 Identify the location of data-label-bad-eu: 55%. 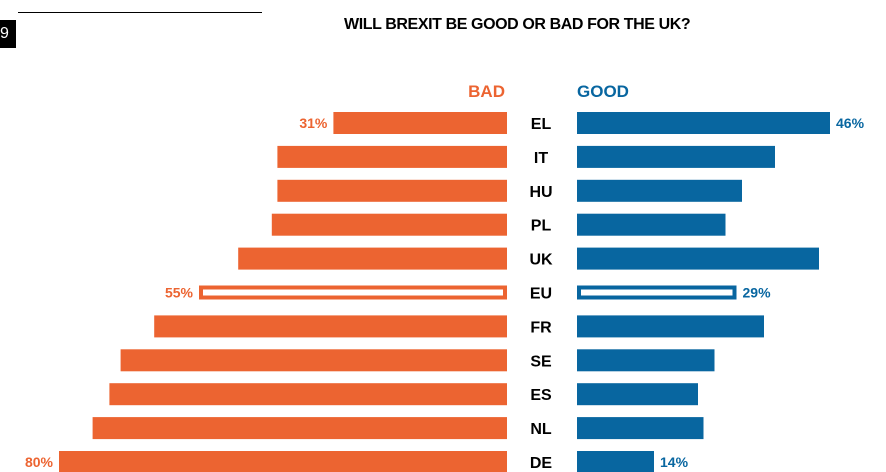
(179, 293).